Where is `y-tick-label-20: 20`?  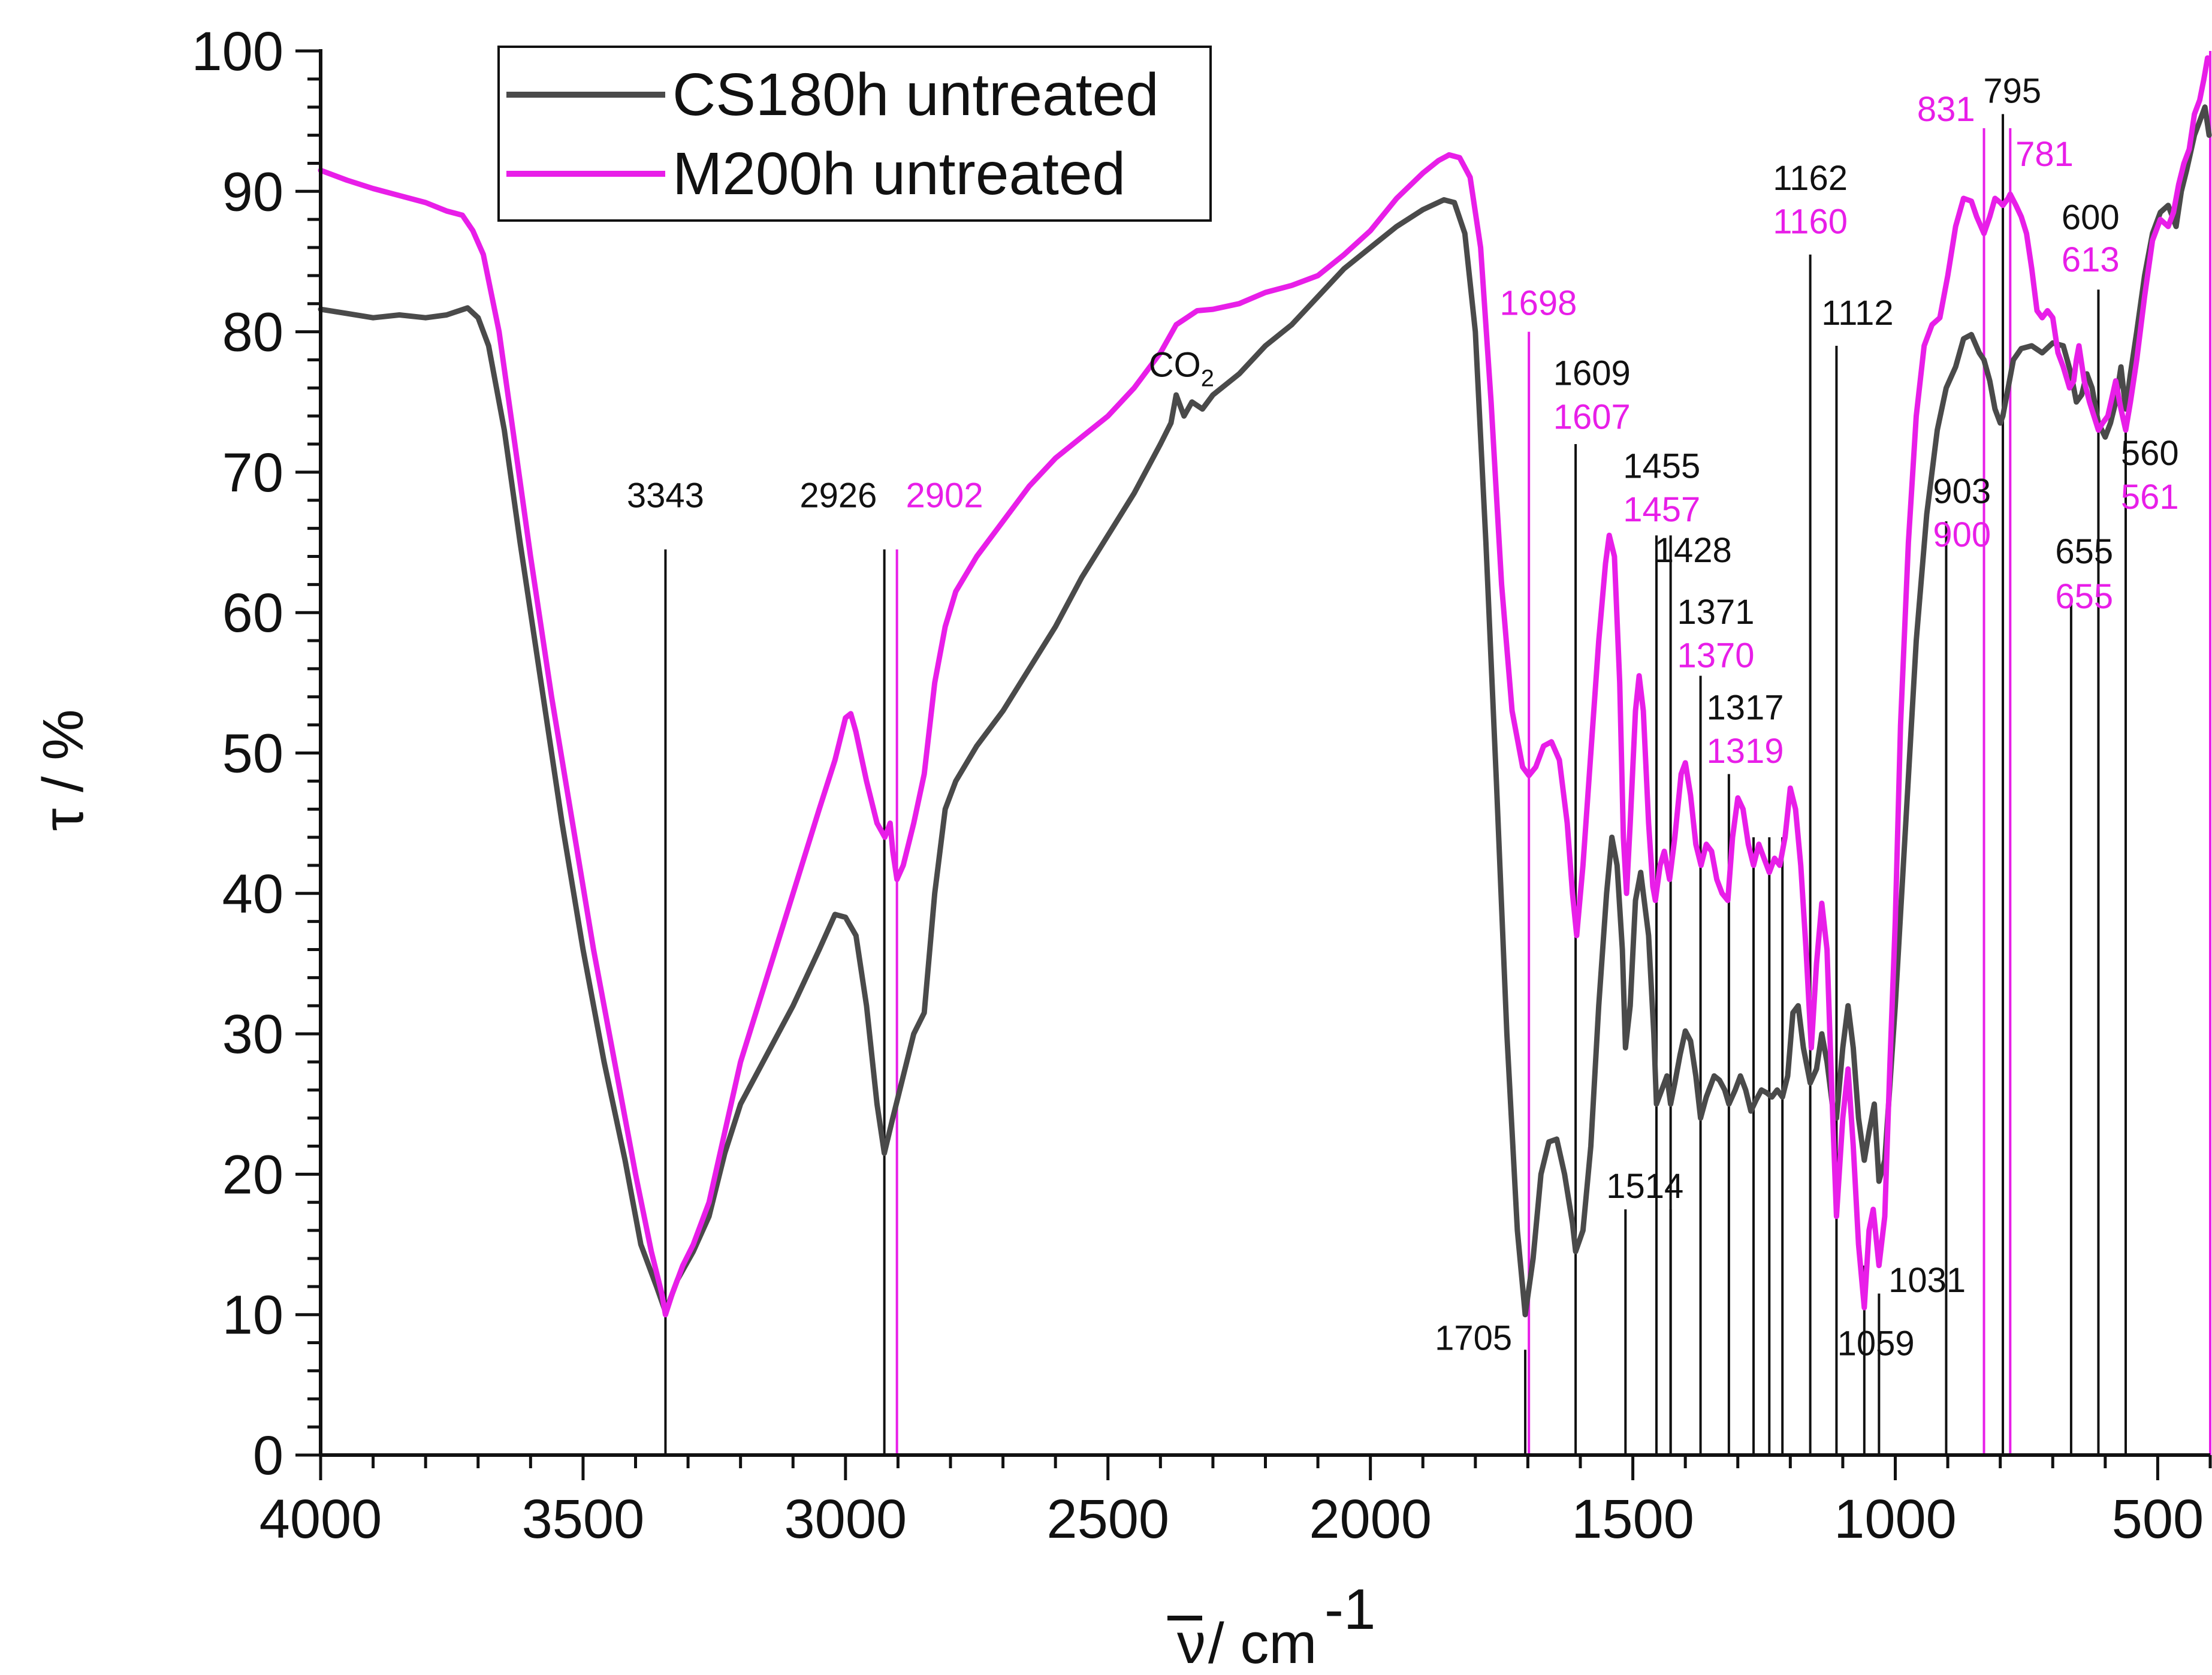 y-tick-label-20: 20 is located at coordinates (252, 1174).